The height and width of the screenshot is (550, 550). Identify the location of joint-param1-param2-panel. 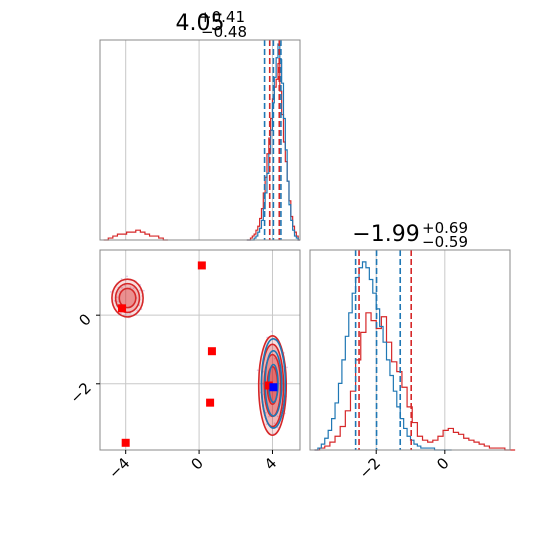
(200, 350).